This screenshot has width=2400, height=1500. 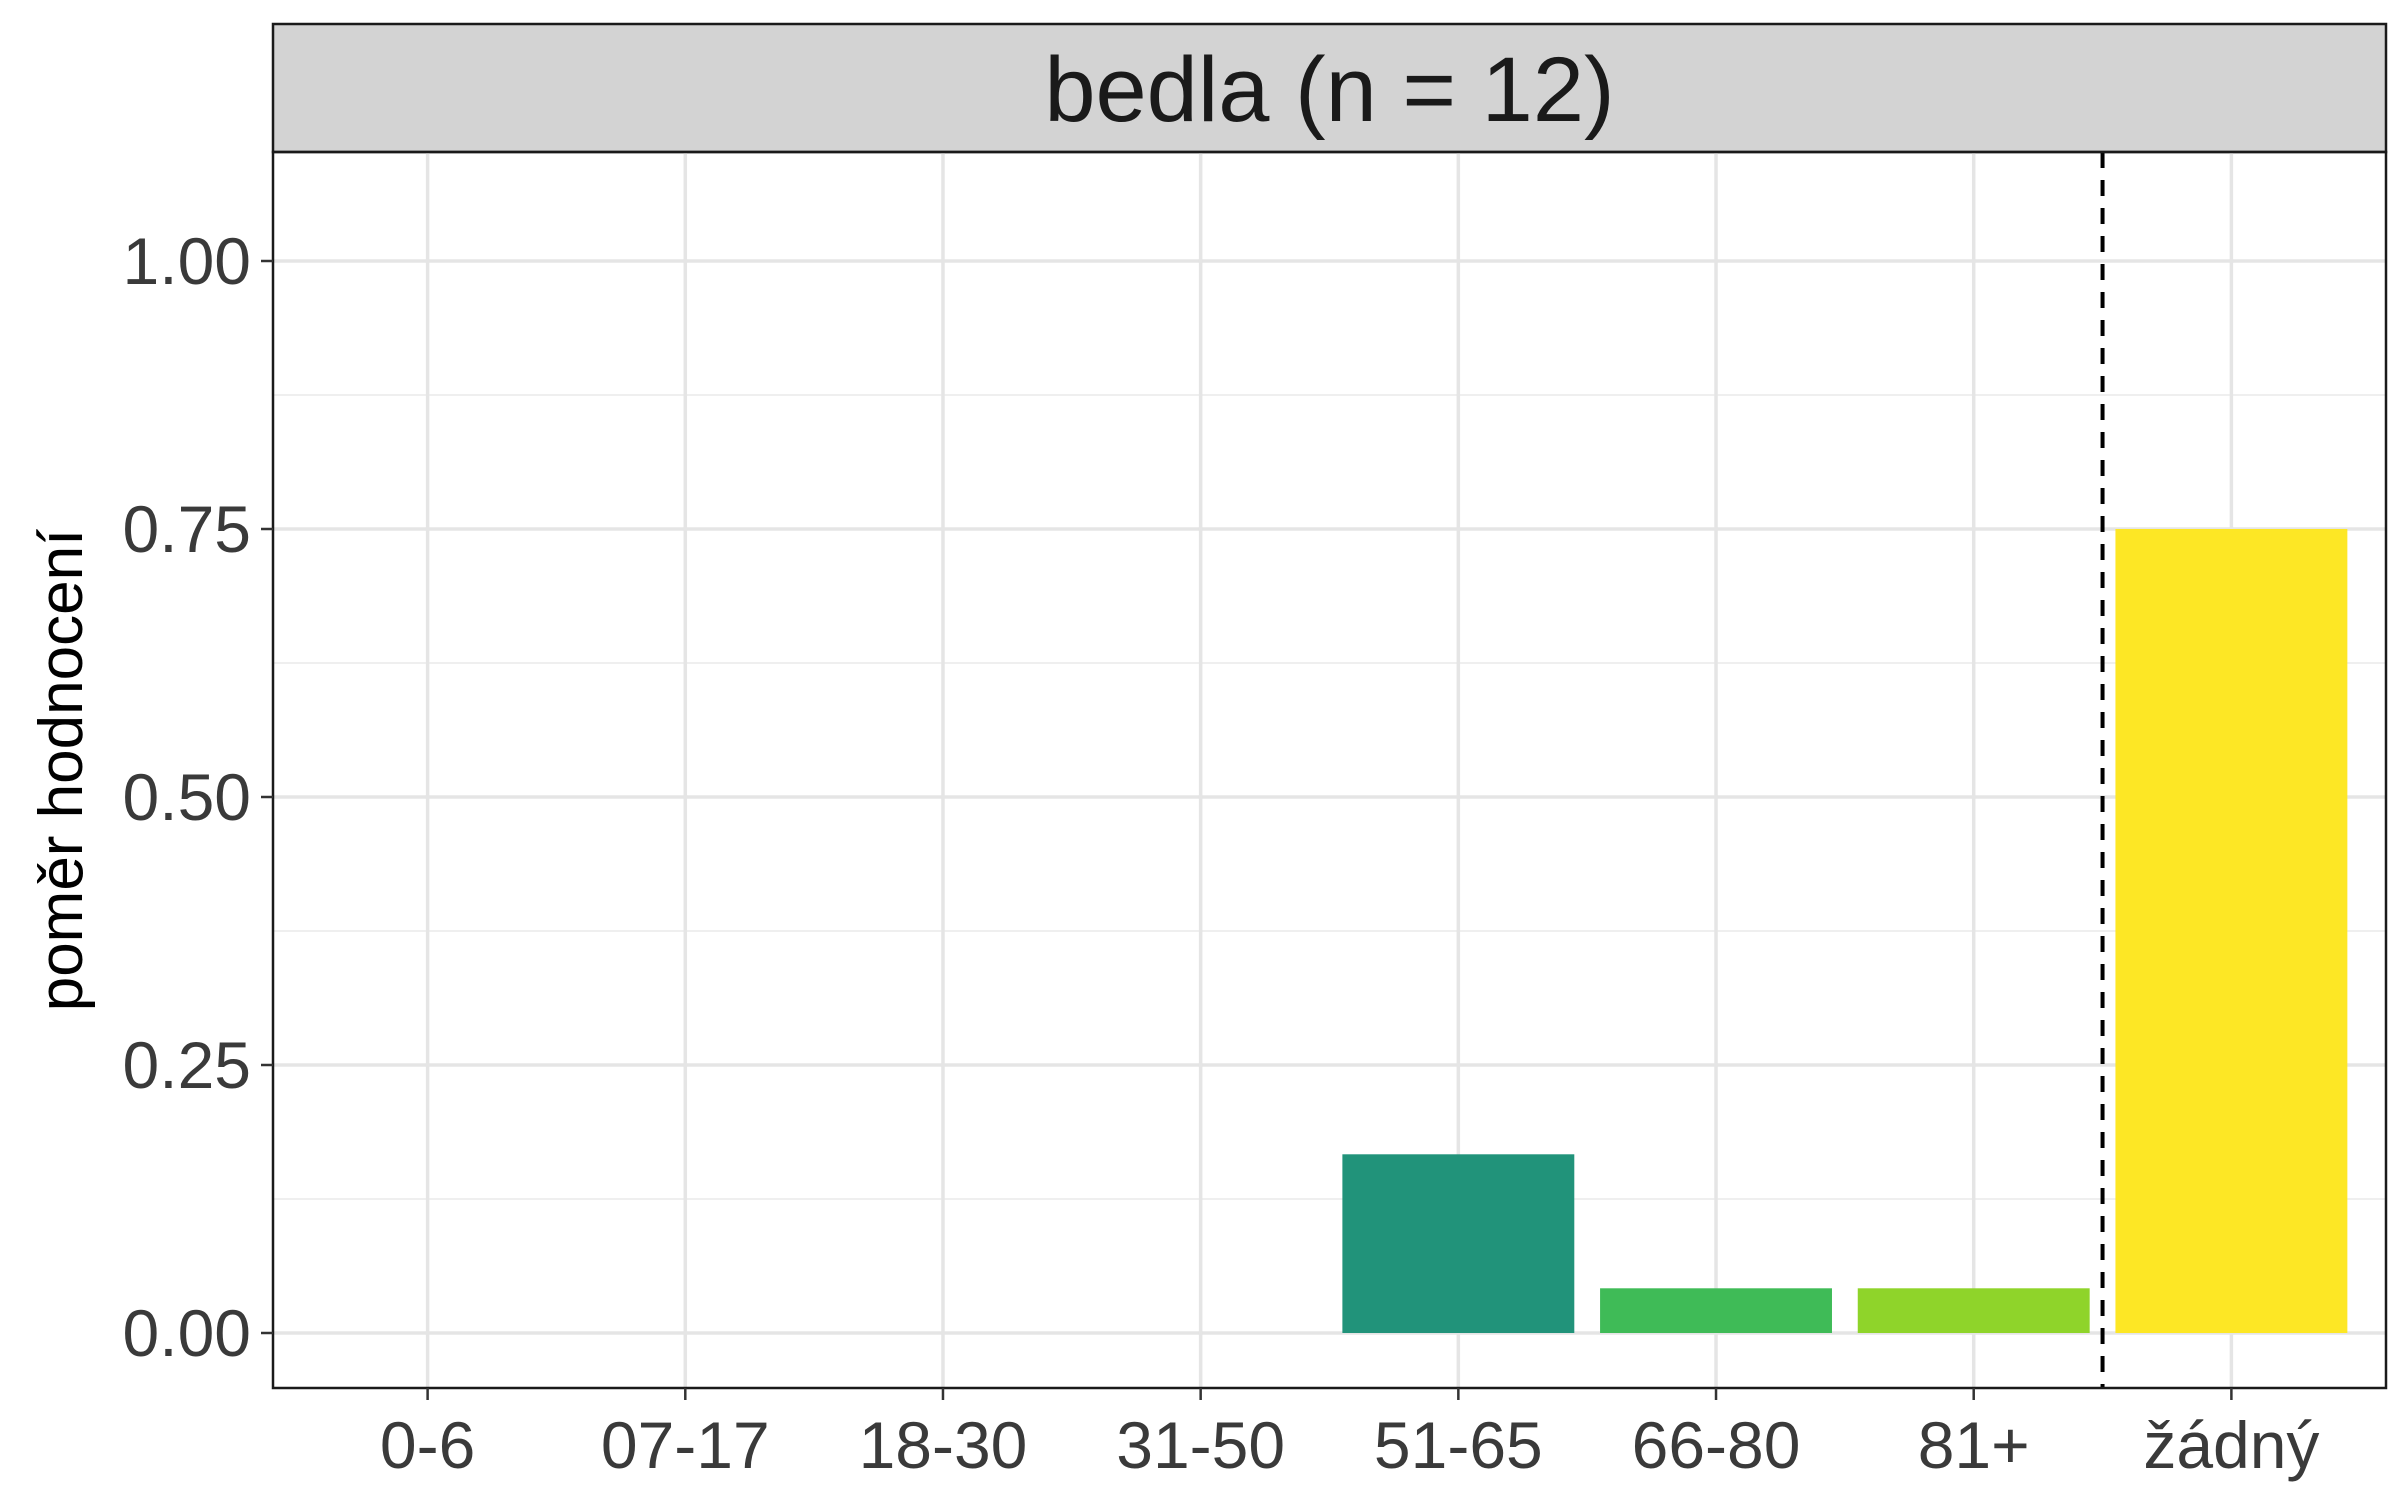 I want to click on y-tick-label: 0.25, so click(x=187, y=1065).